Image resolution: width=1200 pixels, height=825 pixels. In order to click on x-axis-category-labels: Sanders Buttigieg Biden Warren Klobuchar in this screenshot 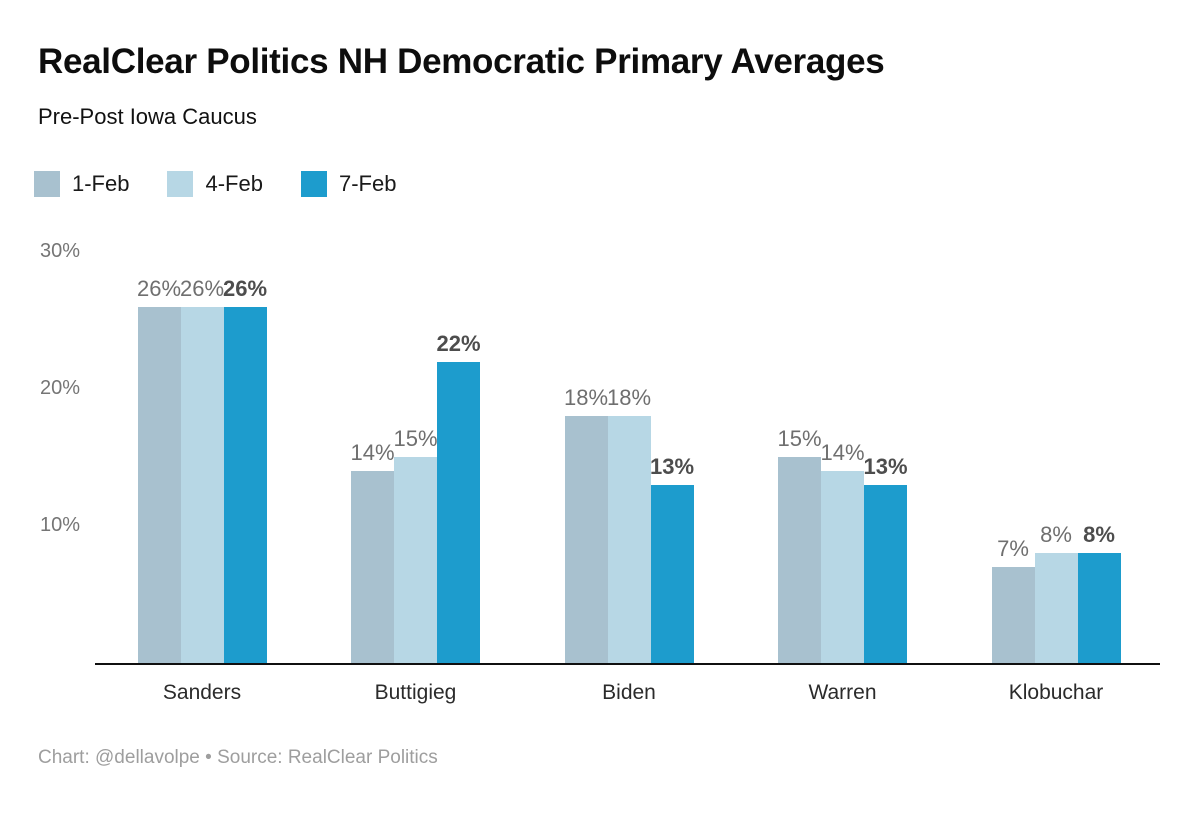, I will do `click(627, 696)`.